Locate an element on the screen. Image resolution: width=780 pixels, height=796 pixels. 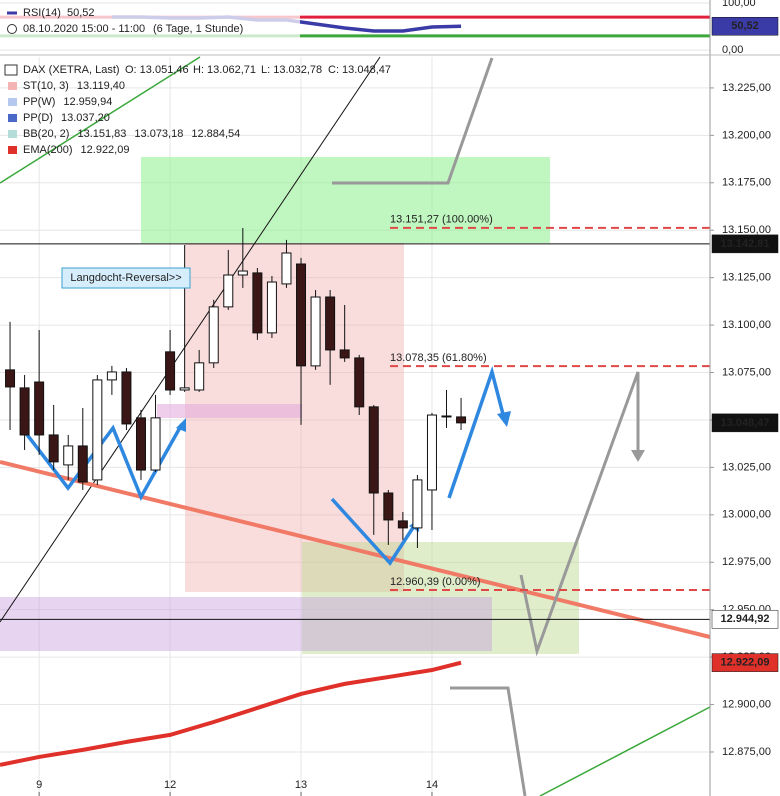
date-range: 08.10.2020 15:00 - 11:00 is located at coordinates (84, 29).